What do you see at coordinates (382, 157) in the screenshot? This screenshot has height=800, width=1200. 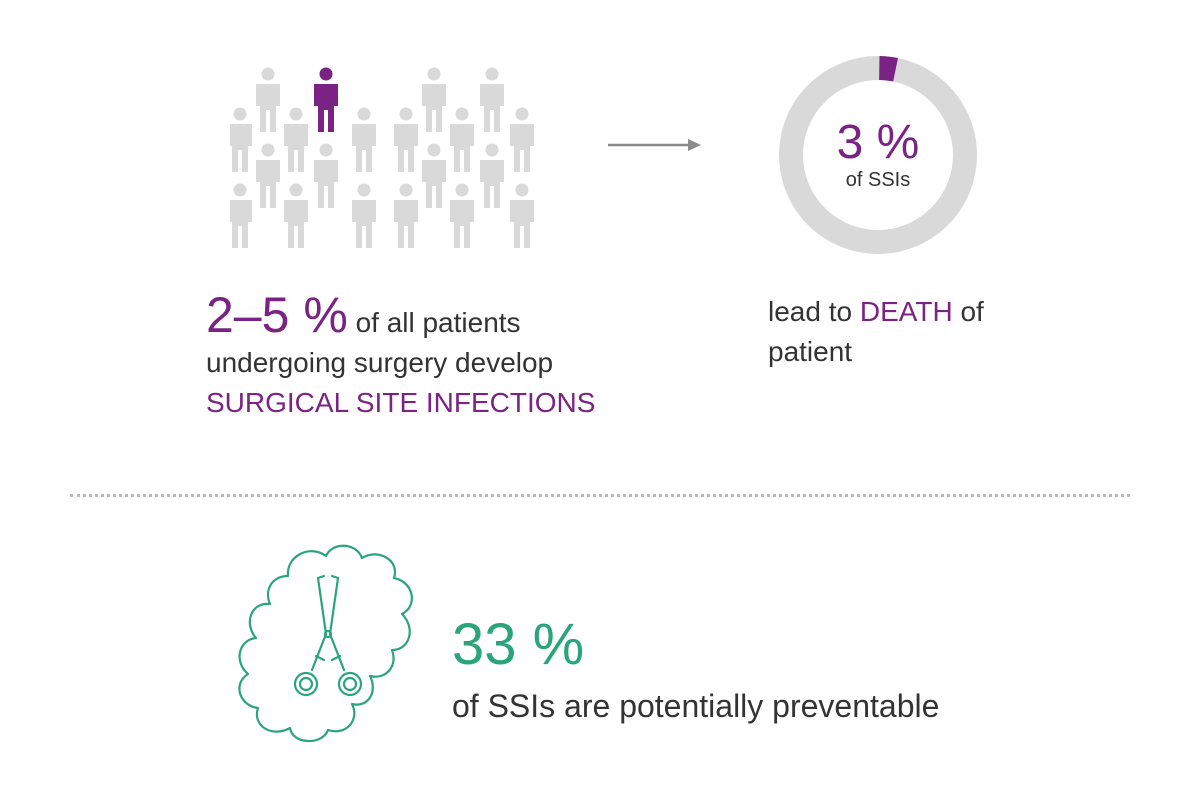 I see `people-pictogram` at bounding box center [382, 157].